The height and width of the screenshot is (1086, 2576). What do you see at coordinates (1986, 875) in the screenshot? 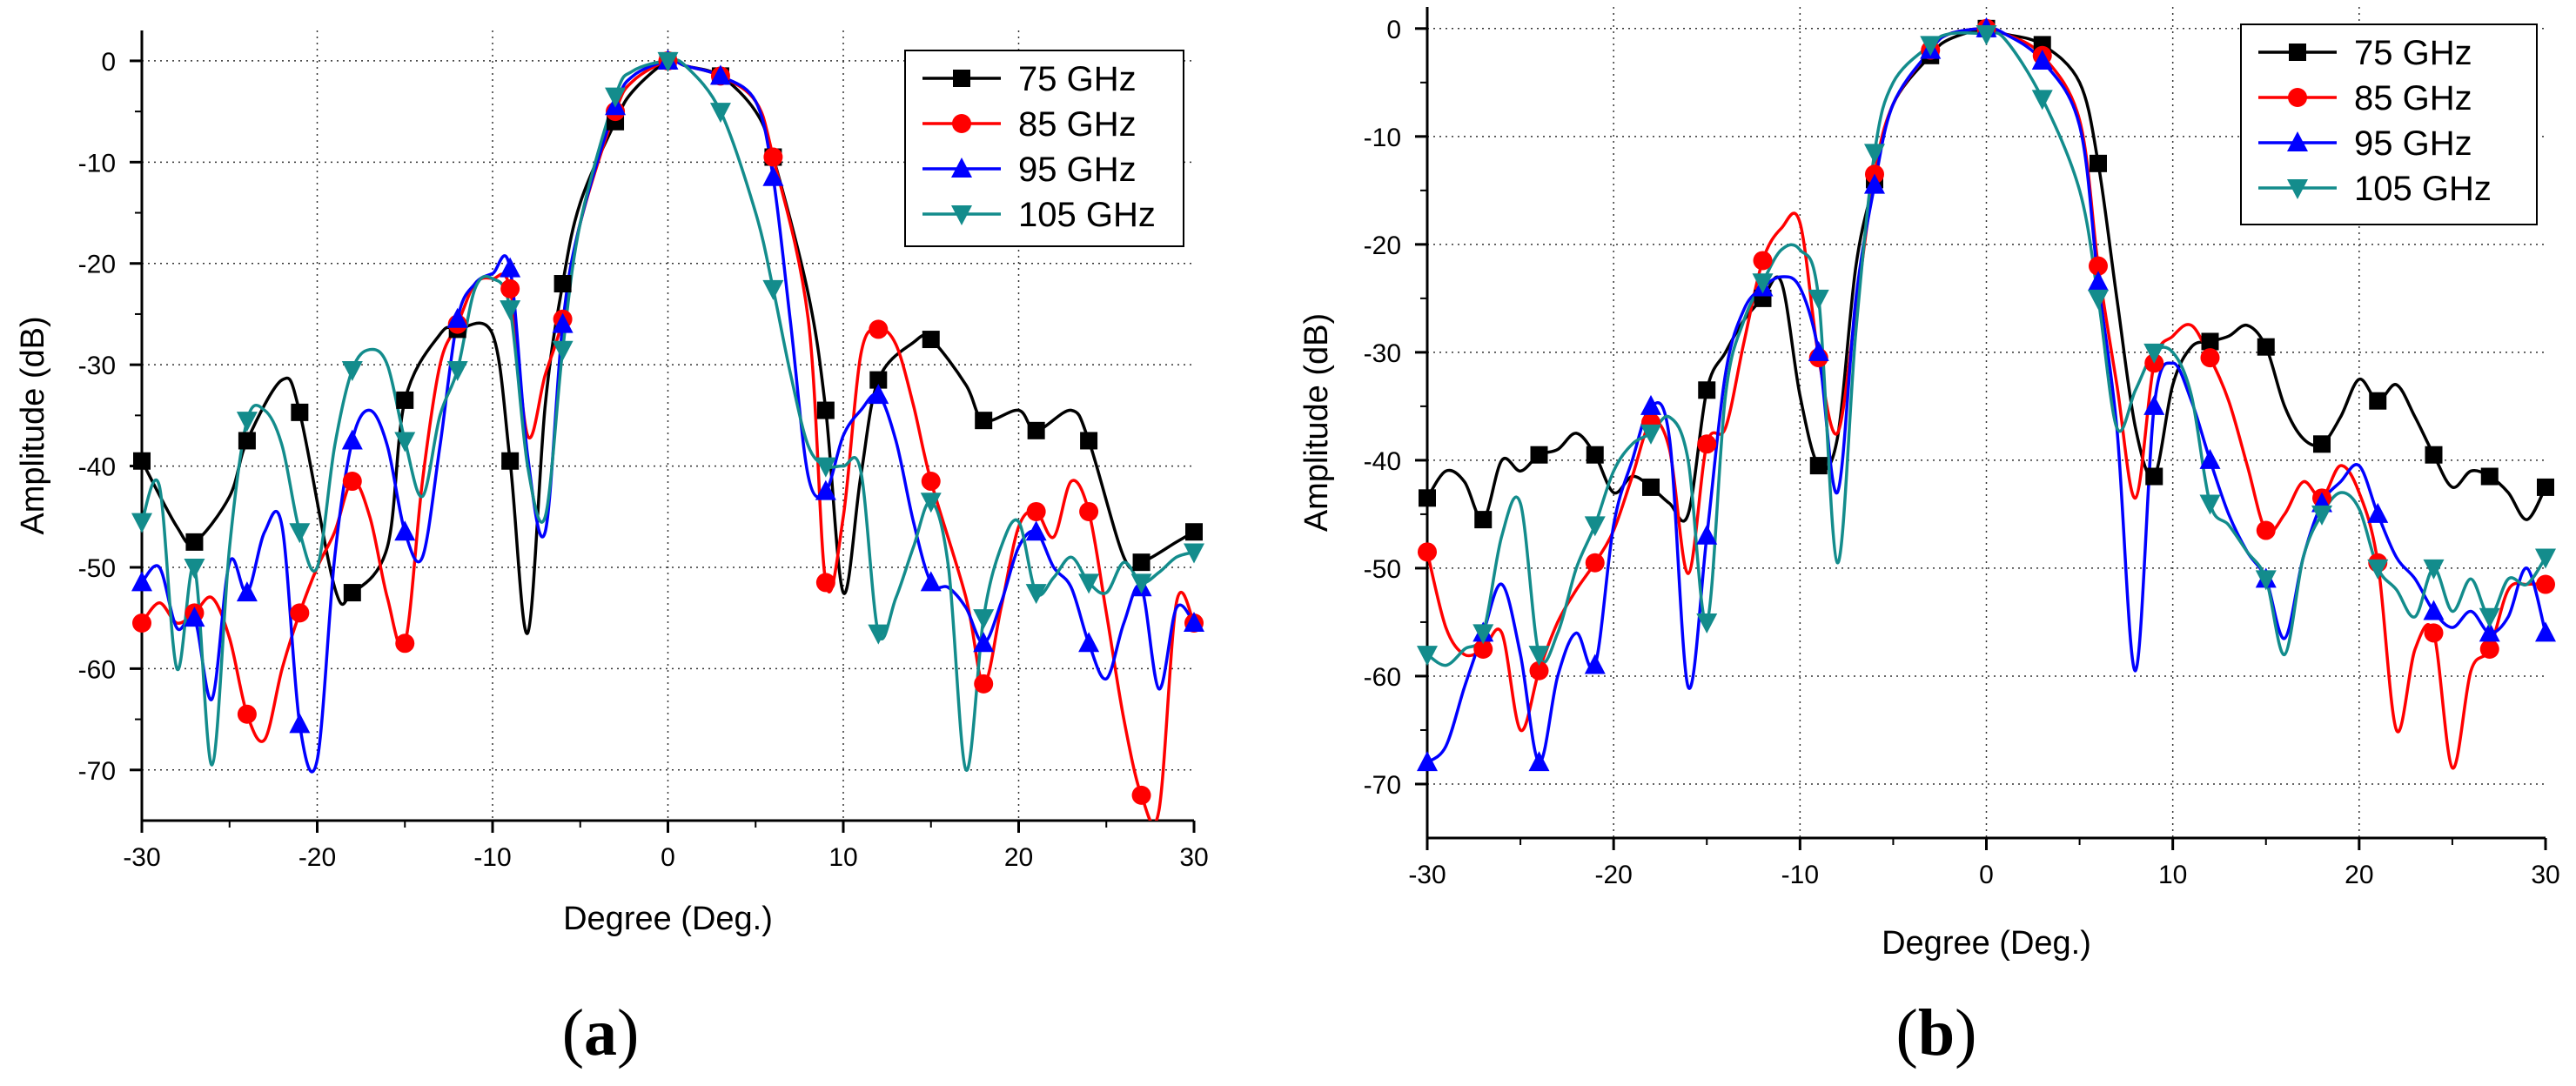
I see `x-tick-label: 0` at bounding box center [1986, 875].